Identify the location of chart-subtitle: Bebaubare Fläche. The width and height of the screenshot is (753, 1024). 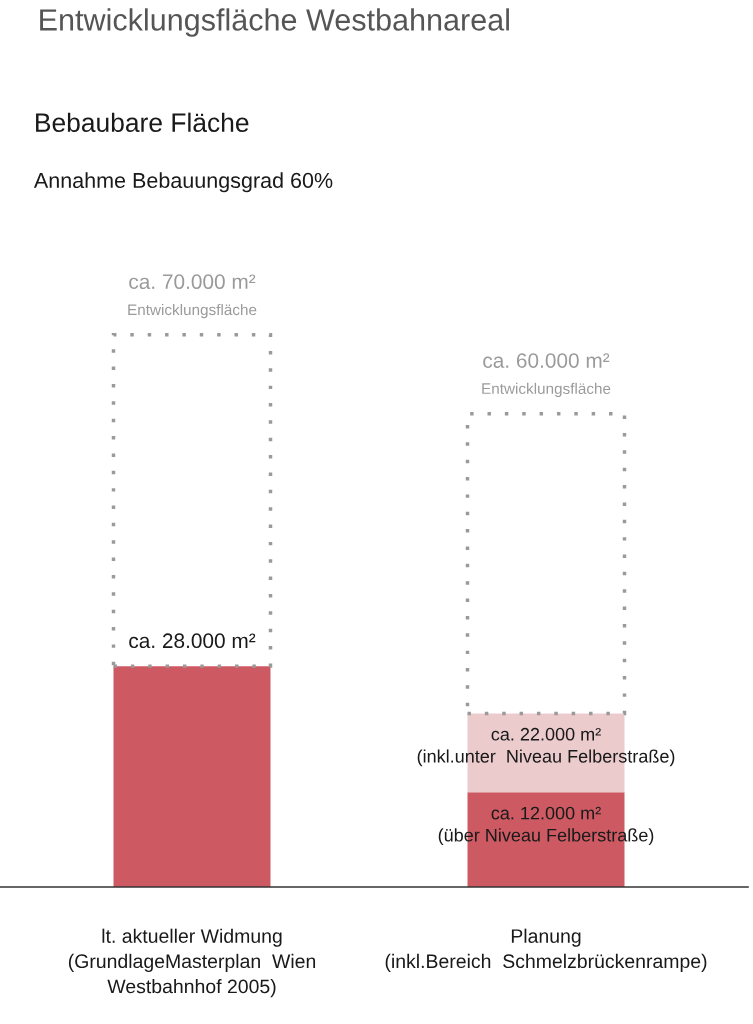
(142, 122).